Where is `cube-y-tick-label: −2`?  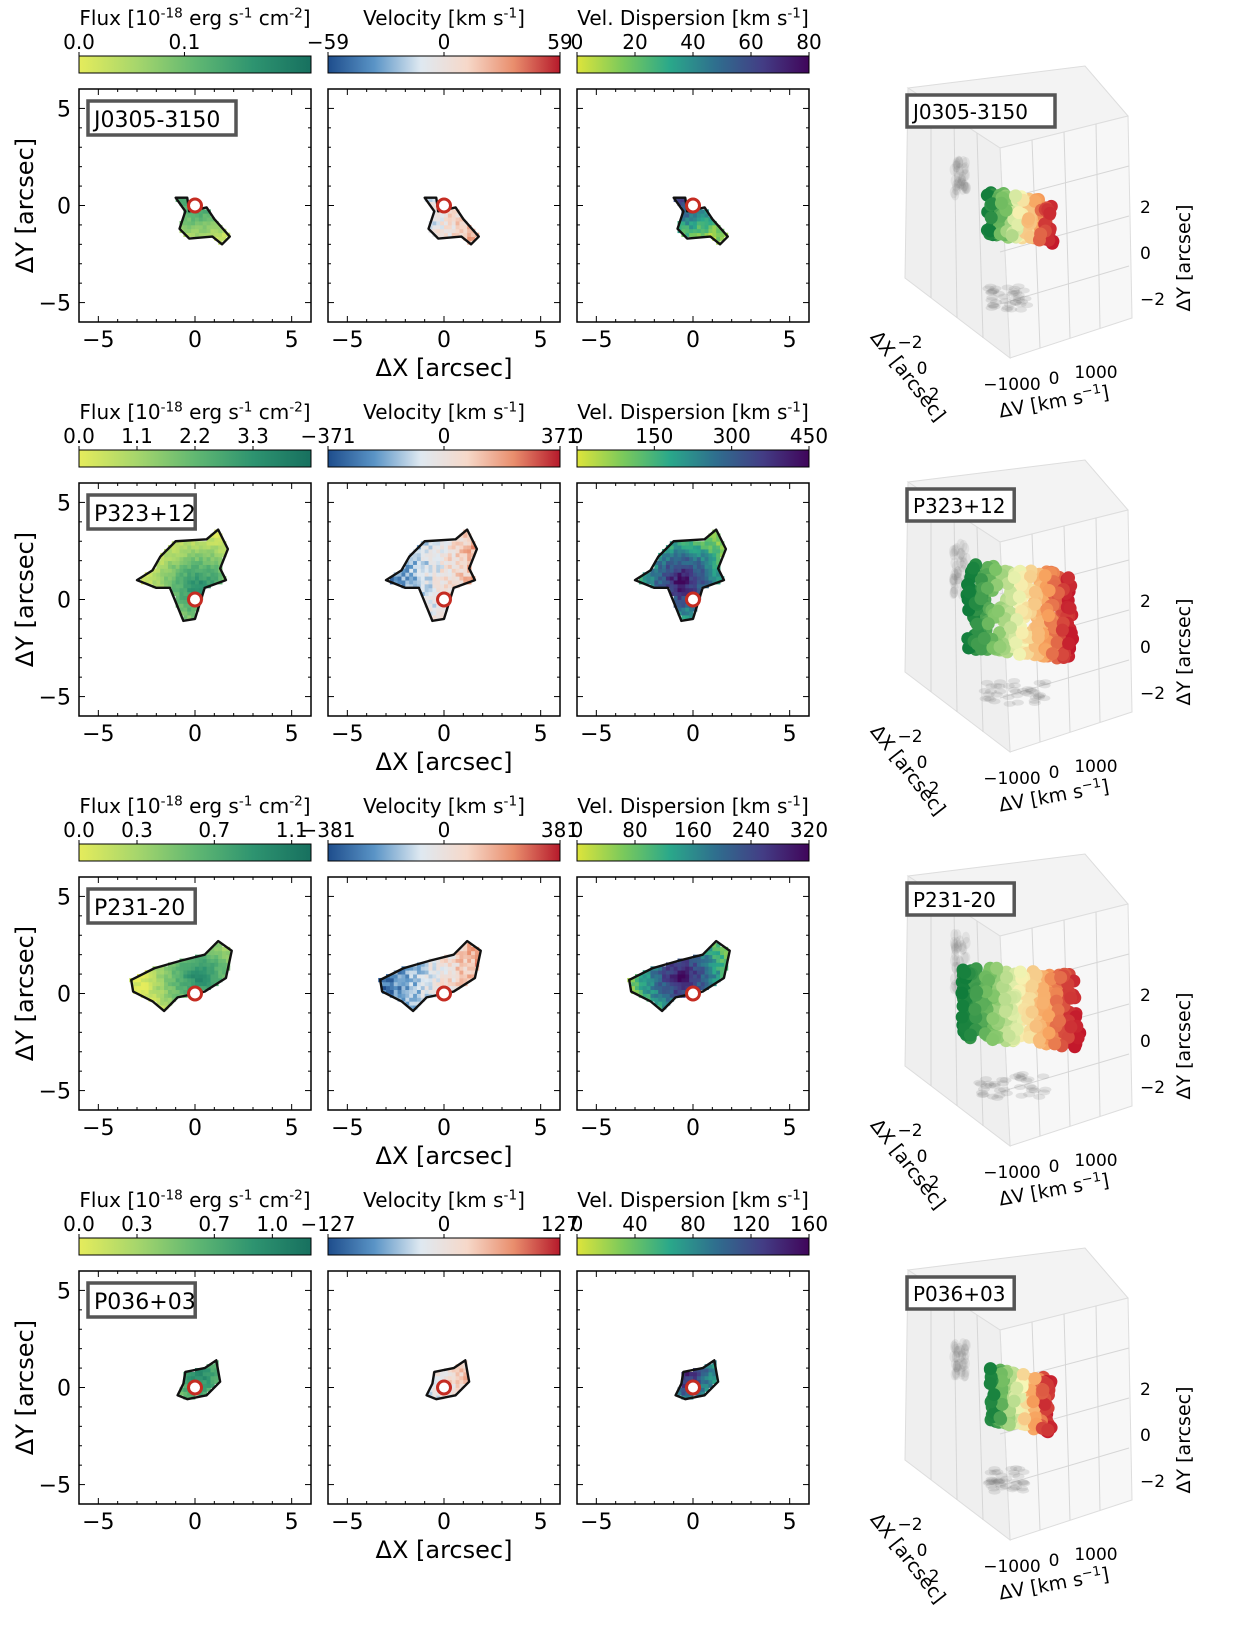
cube-y-tick-label: −2 is located at coordinates (1152, 1482).